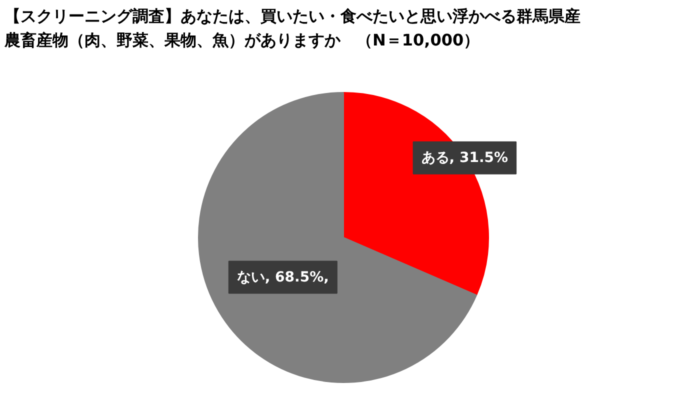 The width and height of the screenshot is (700, 396). I want to click on slice-label: ある, 31.5%, so click(464, 158).